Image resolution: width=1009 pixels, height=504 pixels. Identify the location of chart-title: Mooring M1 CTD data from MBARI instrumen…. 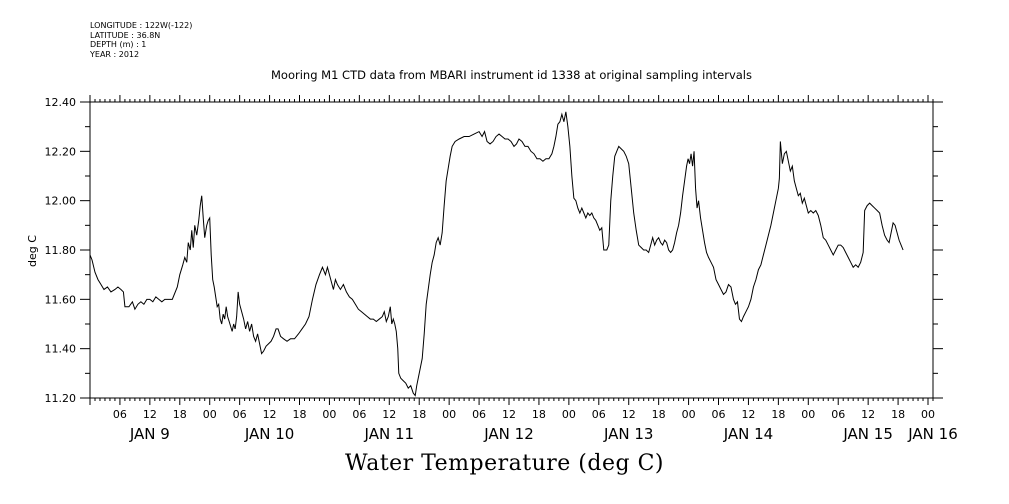
(511, 75).